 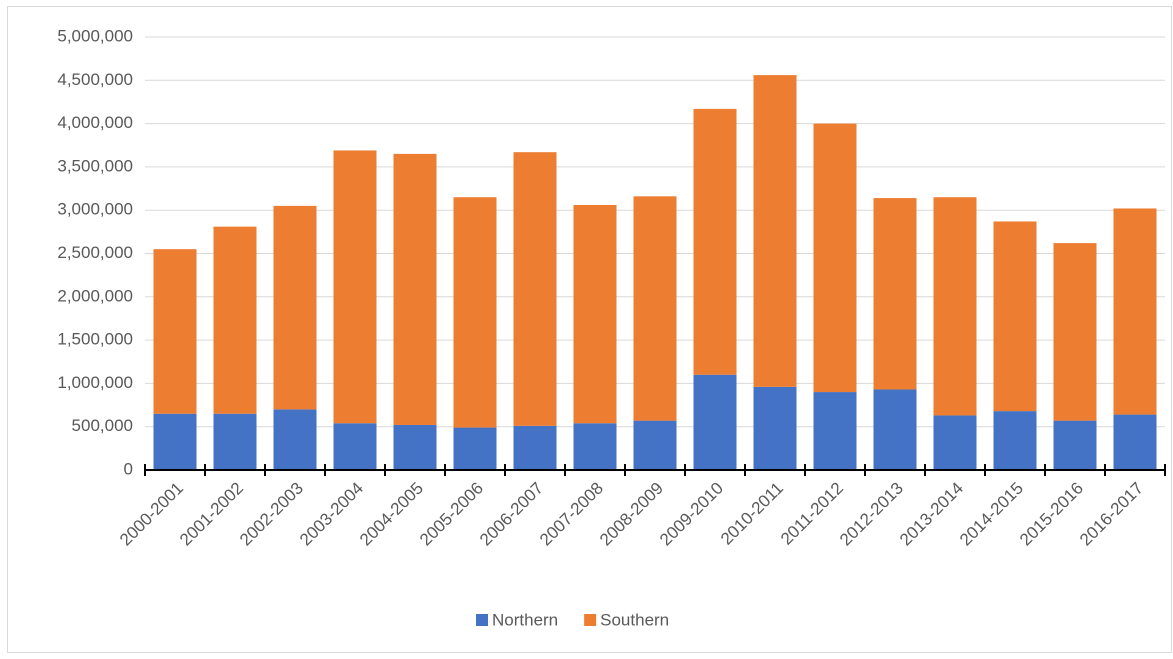 I want to click on x-tick-label: 2010-2011, so click(x=752, y=514).